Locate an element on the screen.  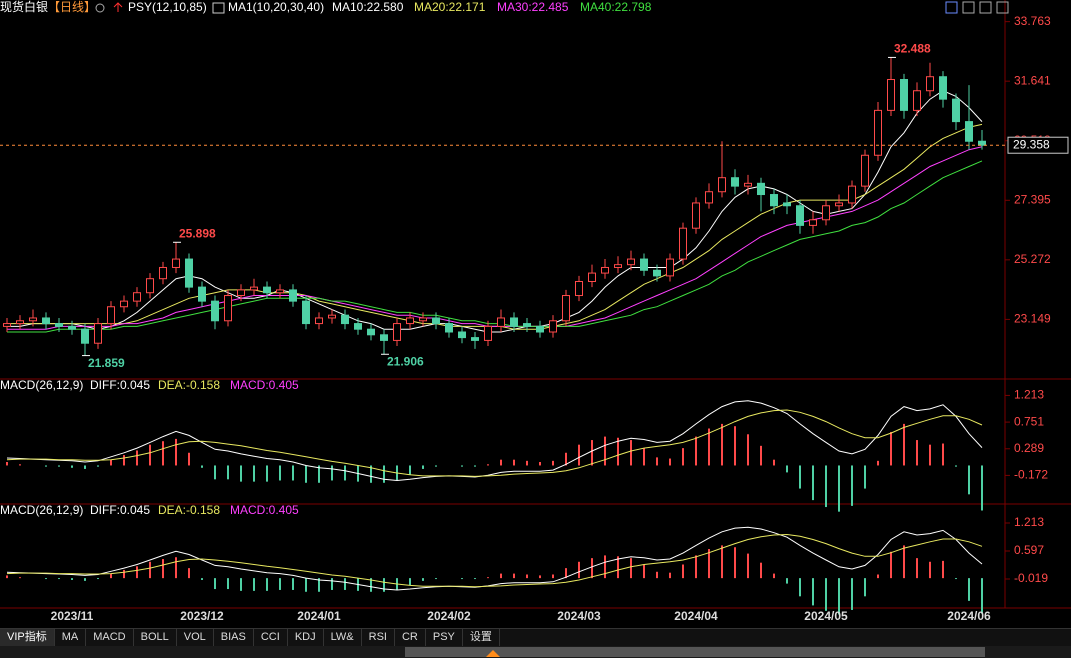
tab: VOL is located at coordinates (195, 637).